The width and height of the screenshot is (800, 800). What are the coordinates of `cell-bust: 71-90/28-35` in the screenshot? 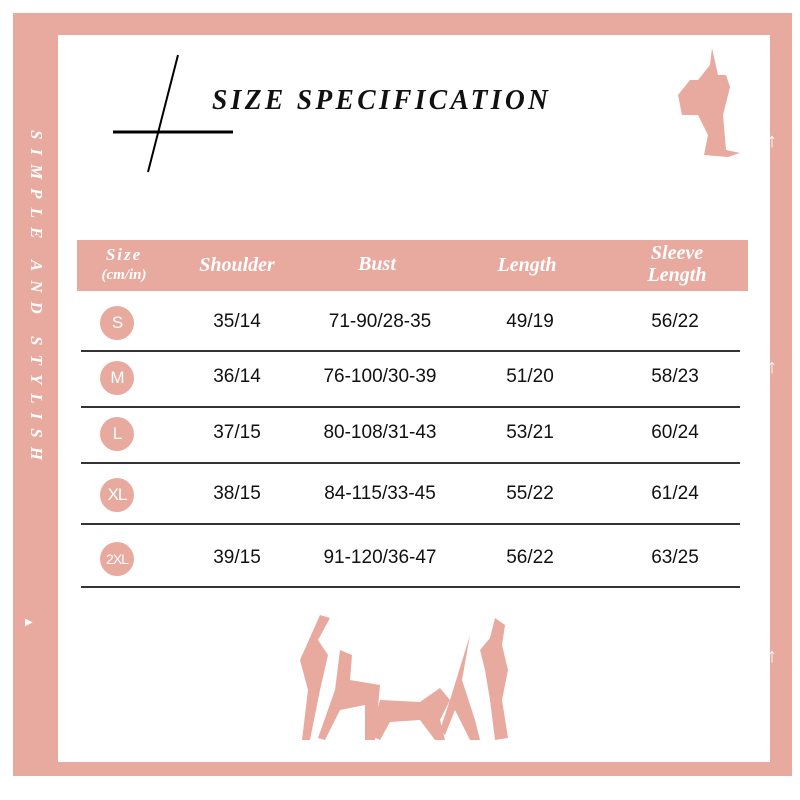 It's located at (380, 321).